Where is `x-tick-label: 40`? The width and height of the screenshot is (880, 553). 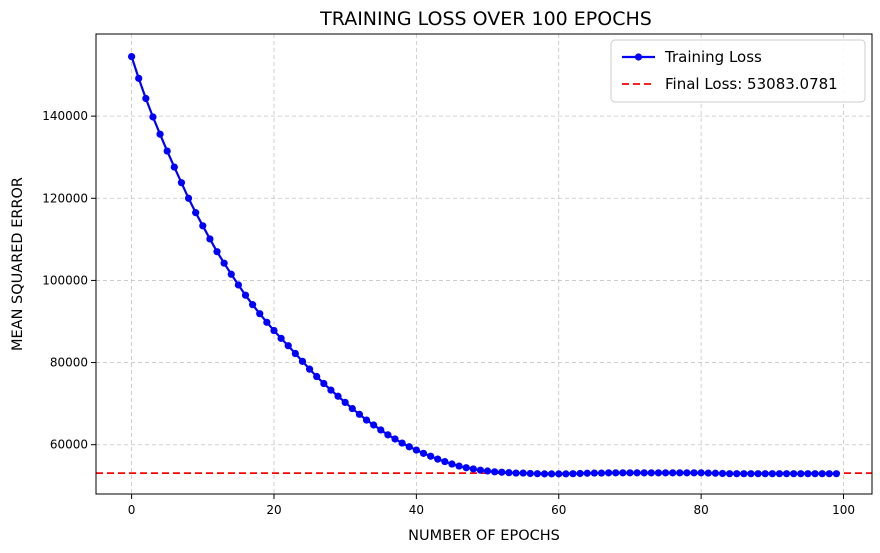 x-tick-label: 40 is located at coordinates (416, 510).